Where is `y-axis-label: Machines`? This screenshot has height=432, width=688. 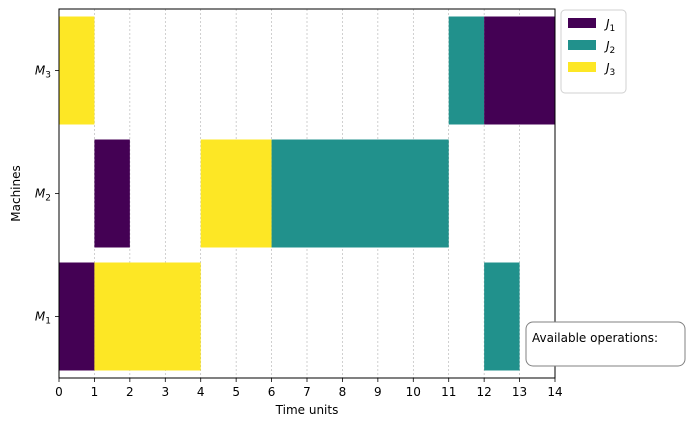 y-axis-label: Machines is located at coordinates (16, 193).